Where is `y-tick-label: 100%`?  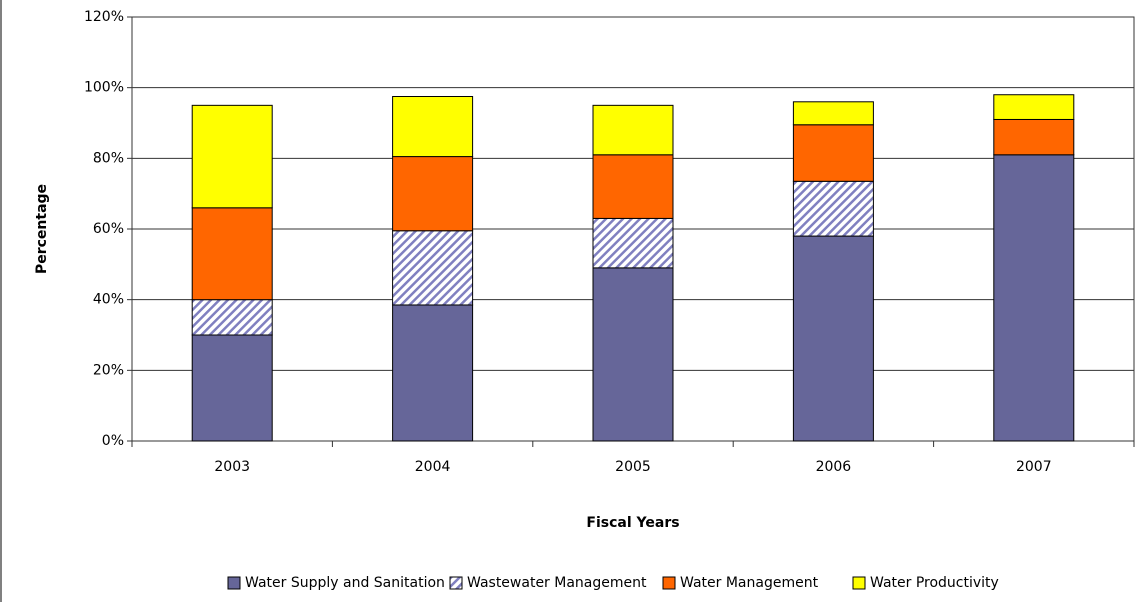
y-tick-label: 100% is located at coordinates (104, 88).